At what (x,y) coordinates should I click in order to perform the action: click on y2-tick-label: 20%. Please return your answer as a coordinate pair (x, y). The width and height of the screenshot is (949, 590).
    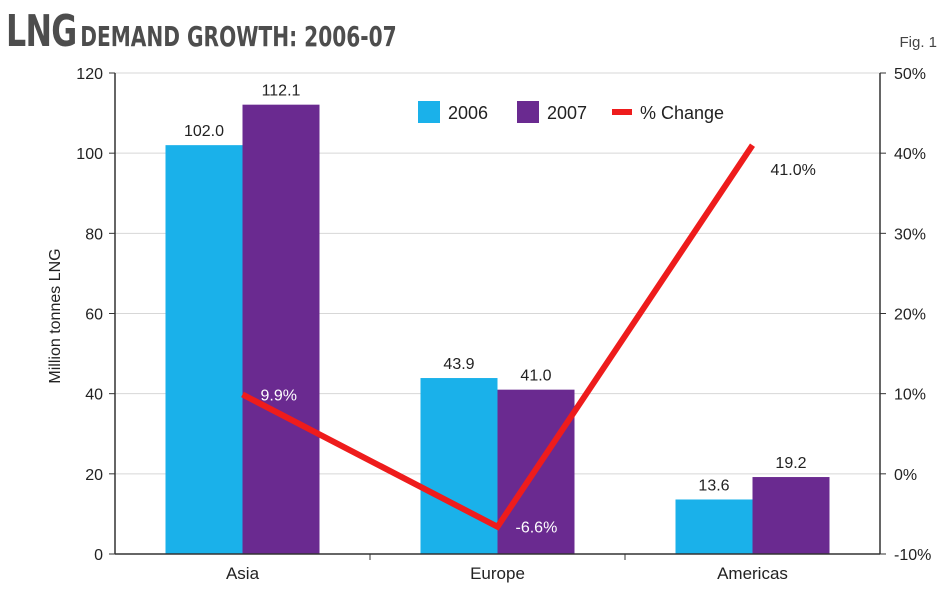
    Looking at the image, I should click on (910, 315).